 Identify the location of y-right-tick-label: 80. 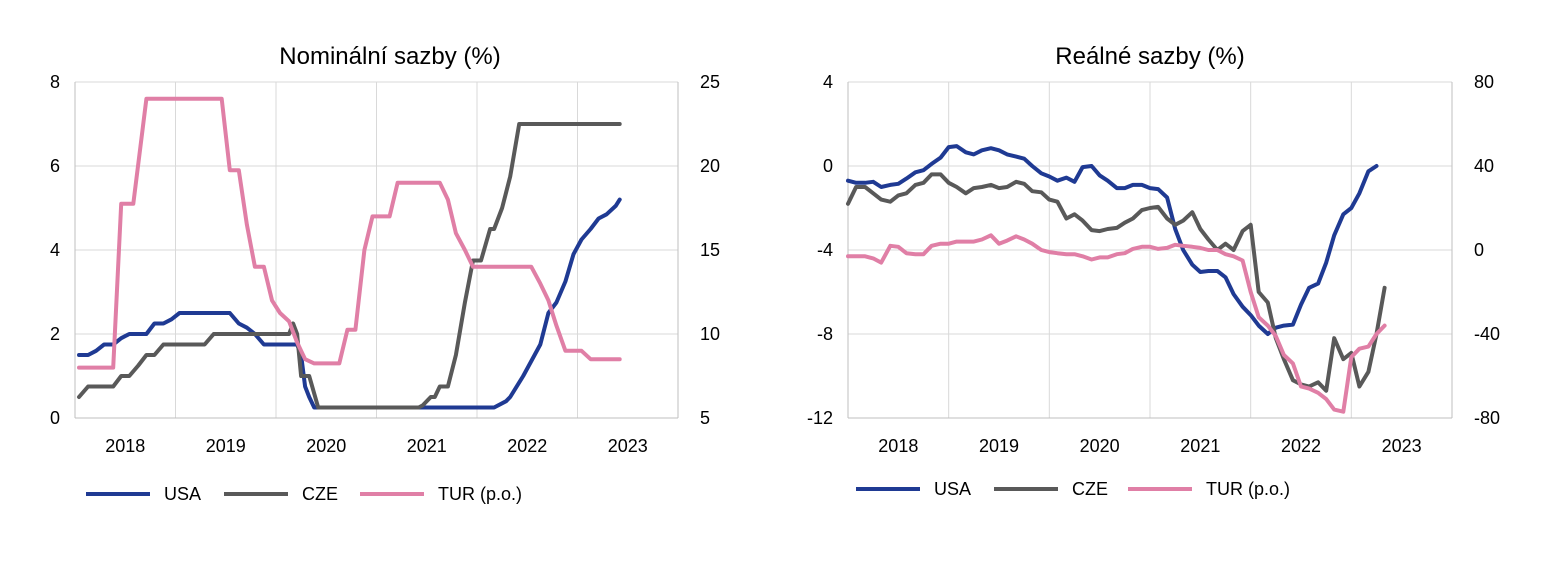
(1484, 82).